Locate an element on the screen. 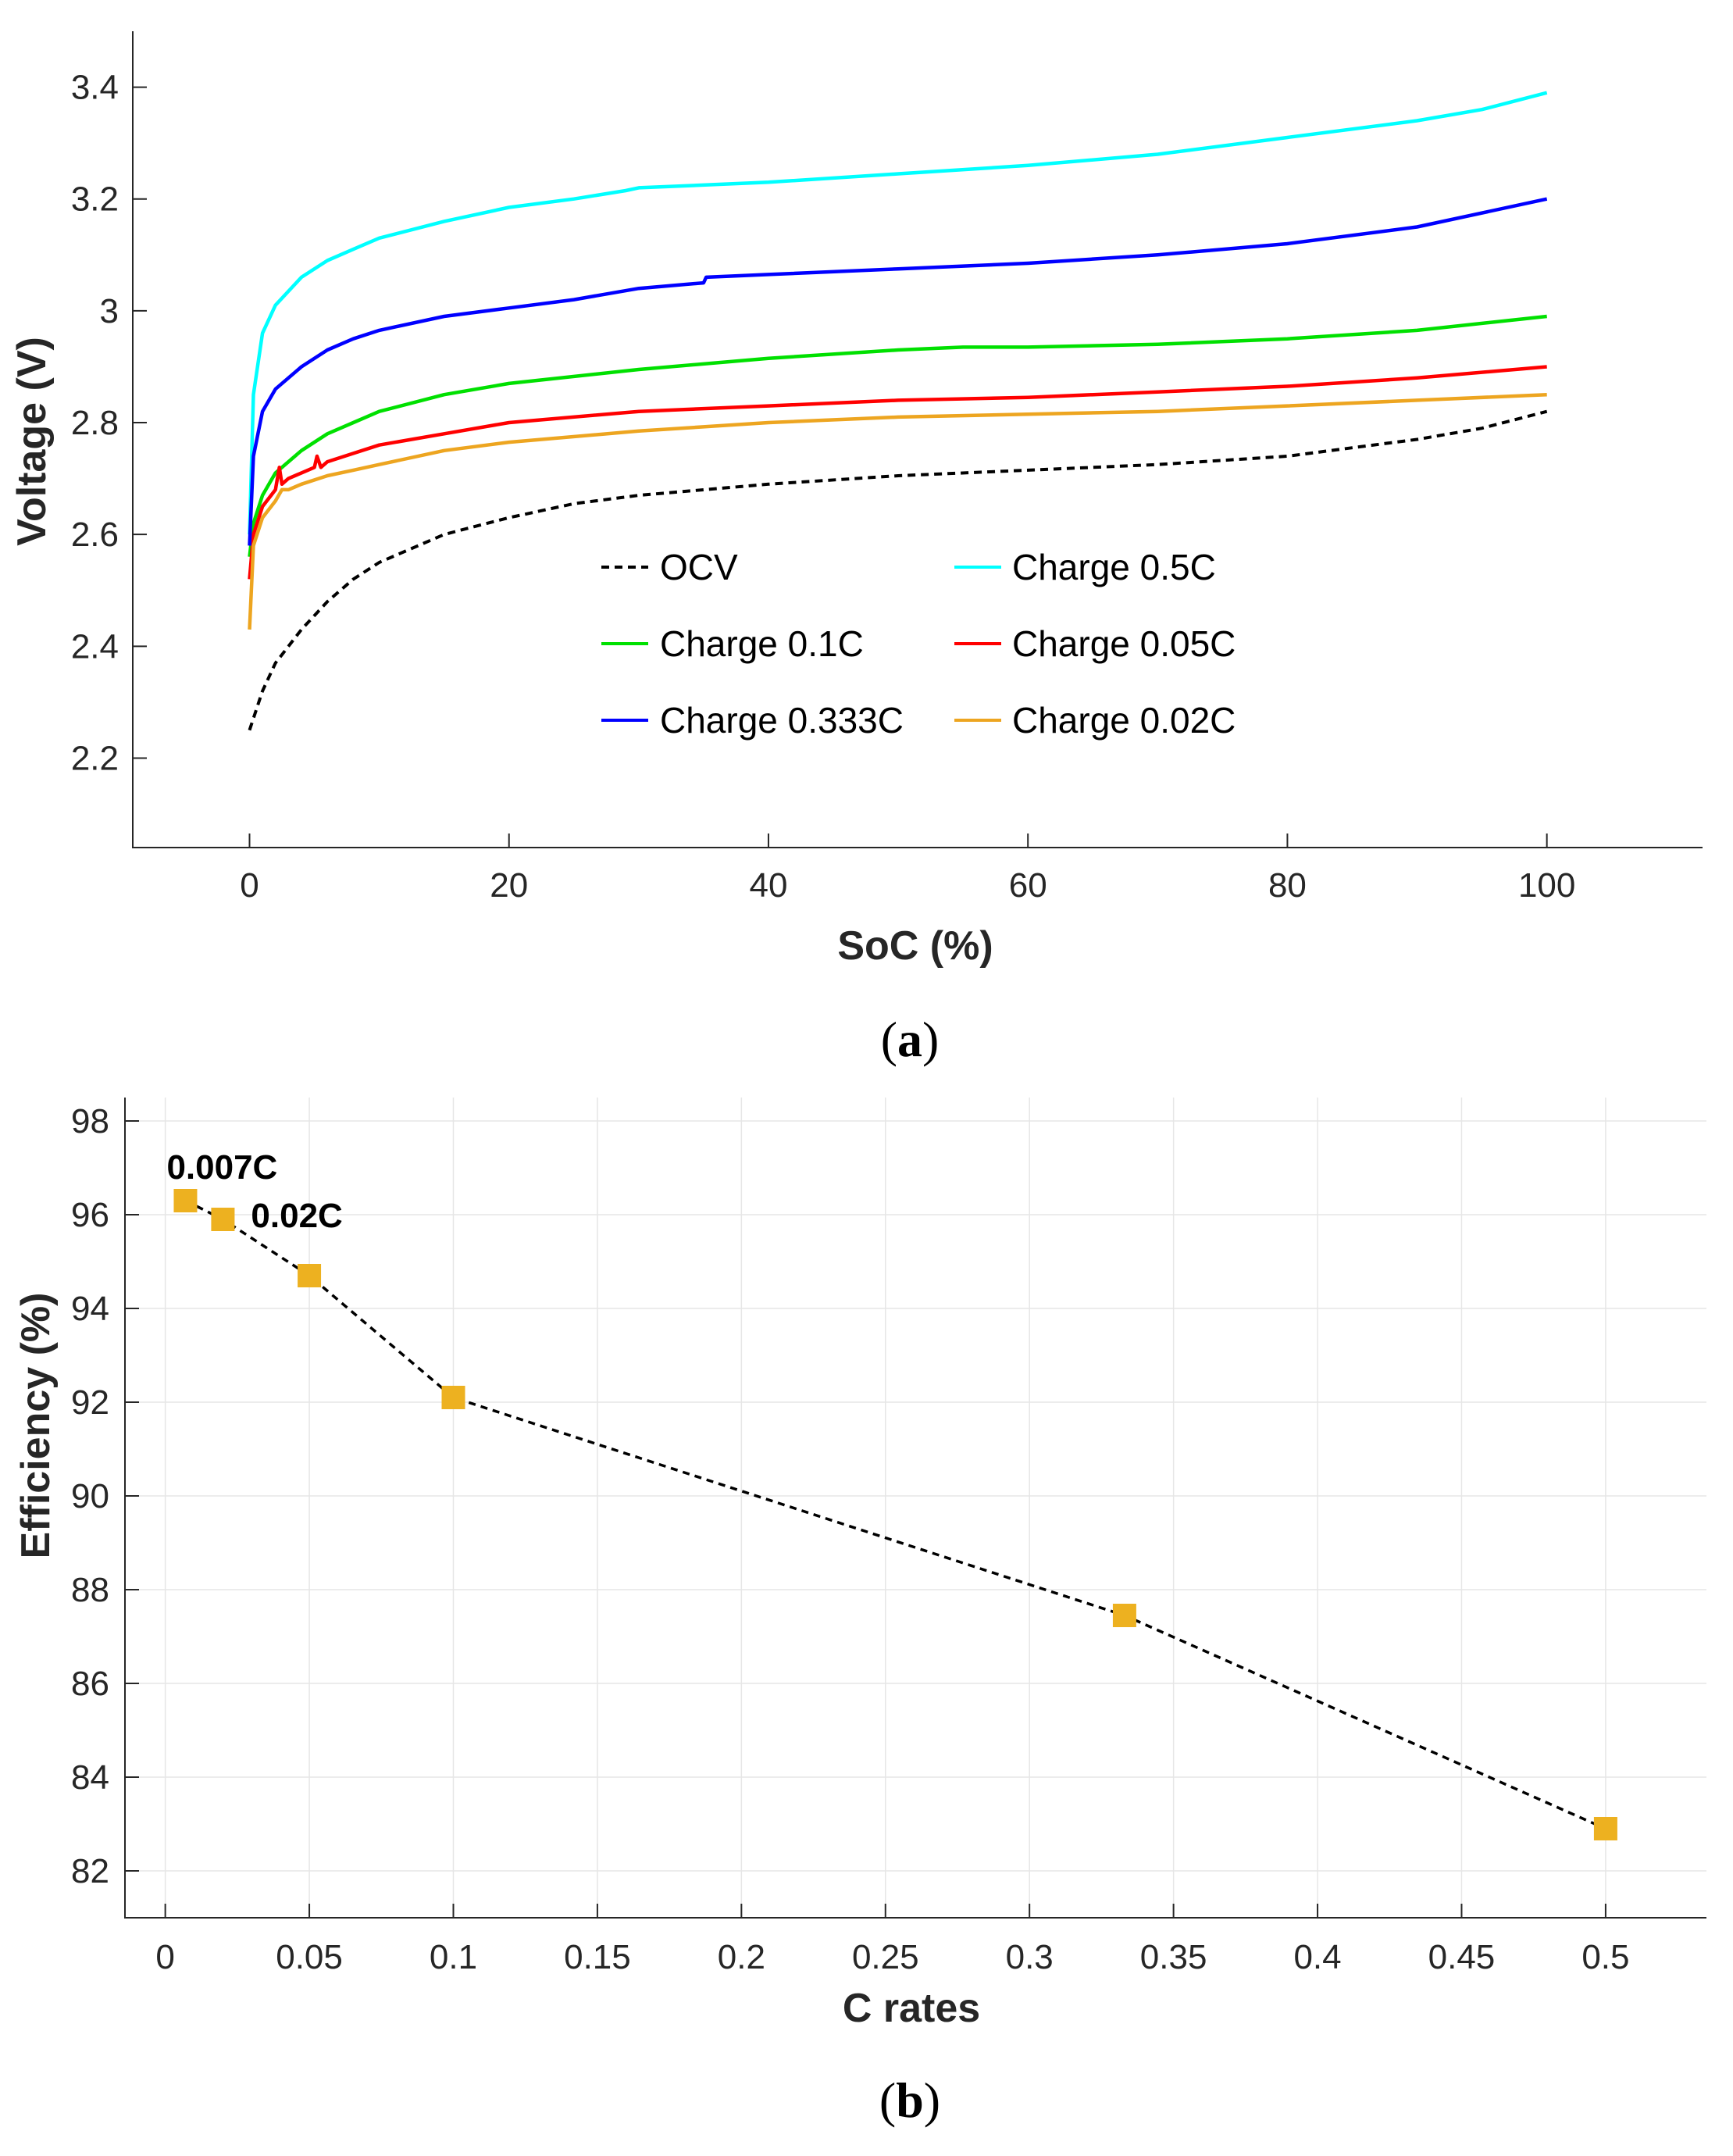 This screenshot has width=1733, height=2156. panel-a-y-tick-label: 2.6 is located at coordinates (95, 535).